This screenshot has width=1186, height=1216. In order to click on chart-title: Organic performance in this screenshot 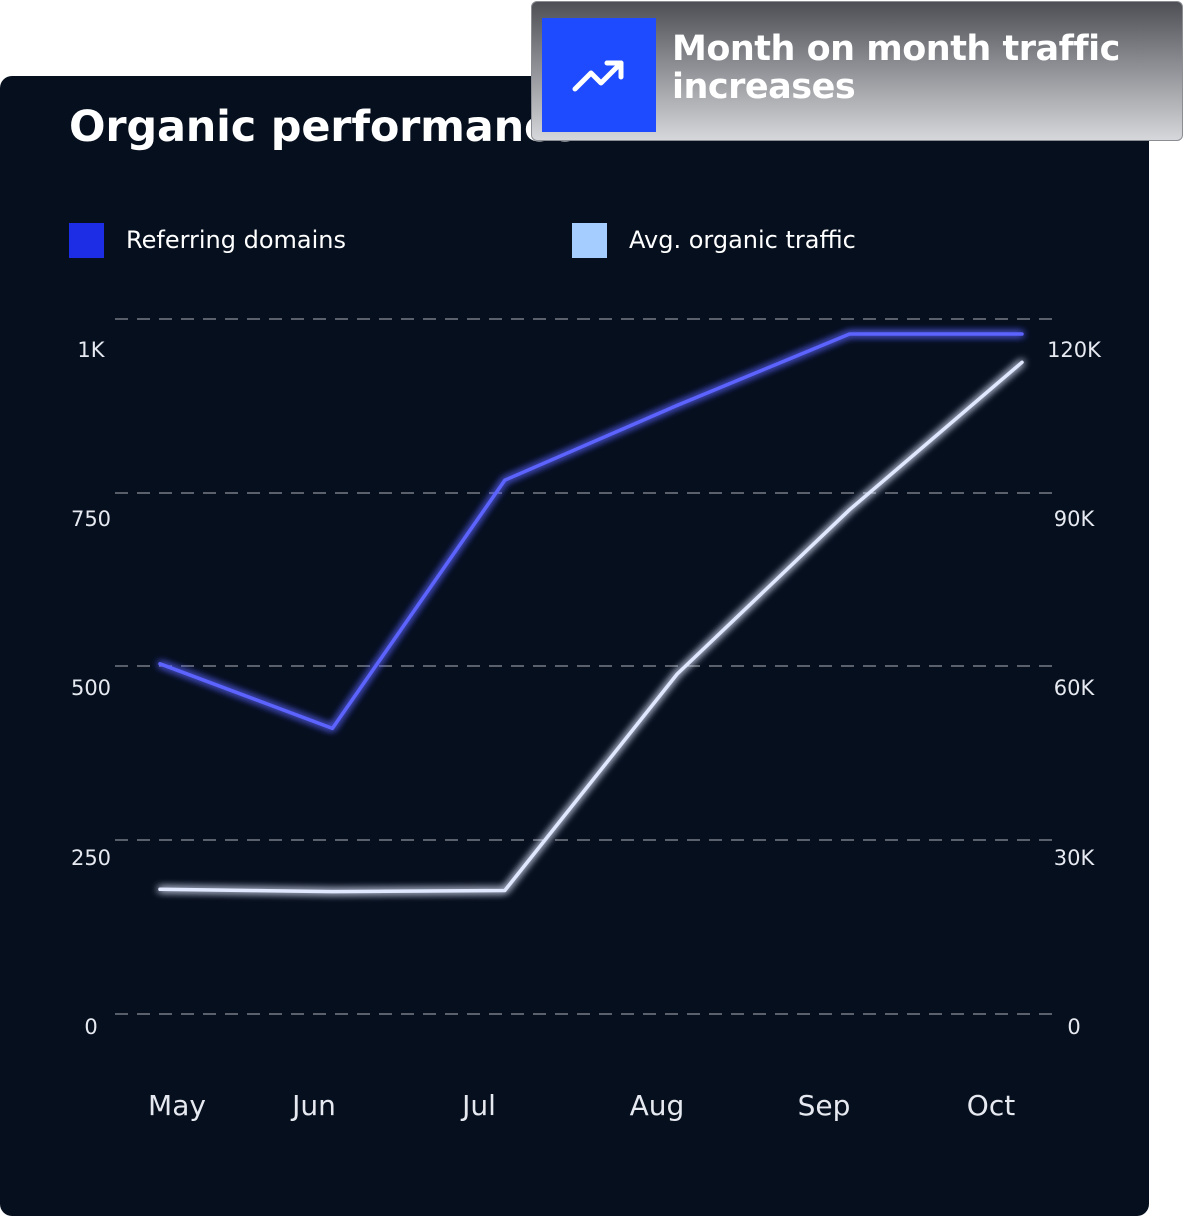, I will do `click(324, 127)`.